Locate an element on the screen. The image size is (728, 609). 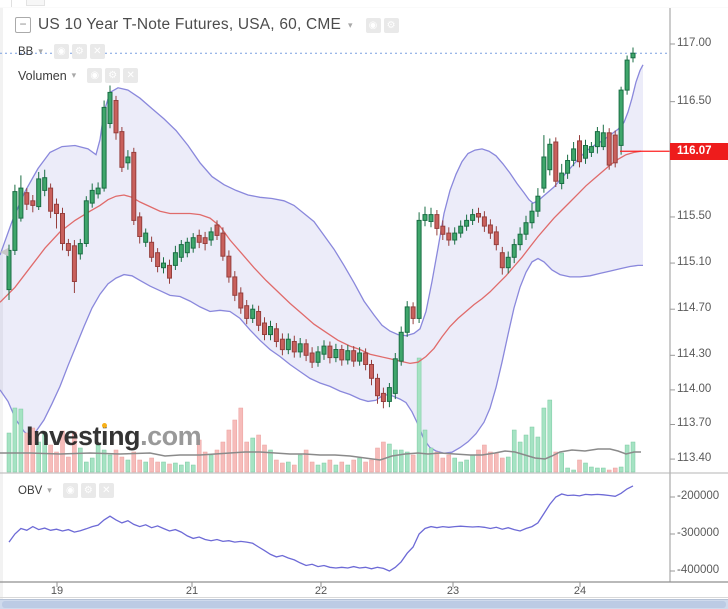
investing-watermark: Investing.com is located at coordinates (114, 436).